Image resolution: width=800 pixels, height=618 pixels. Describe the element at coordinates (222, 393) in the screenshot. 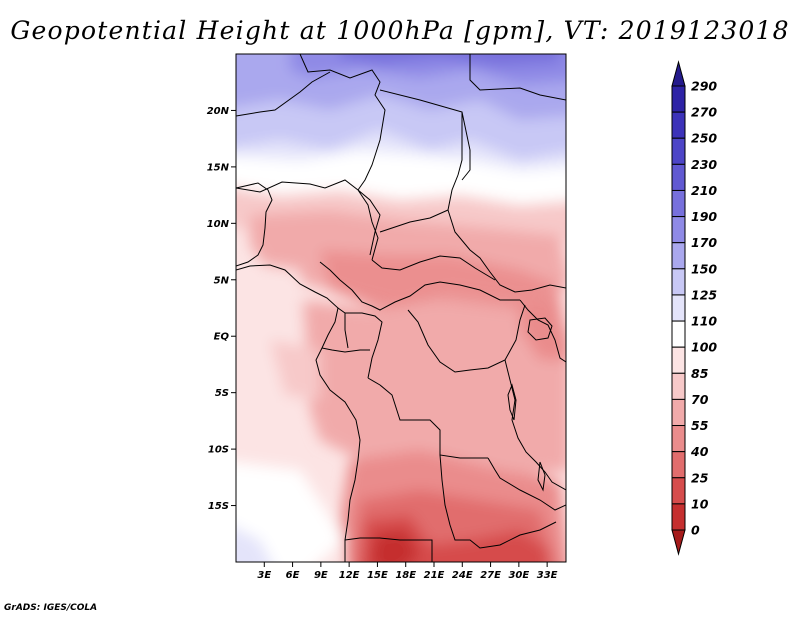

I see `lat-label: 5S` at that location.